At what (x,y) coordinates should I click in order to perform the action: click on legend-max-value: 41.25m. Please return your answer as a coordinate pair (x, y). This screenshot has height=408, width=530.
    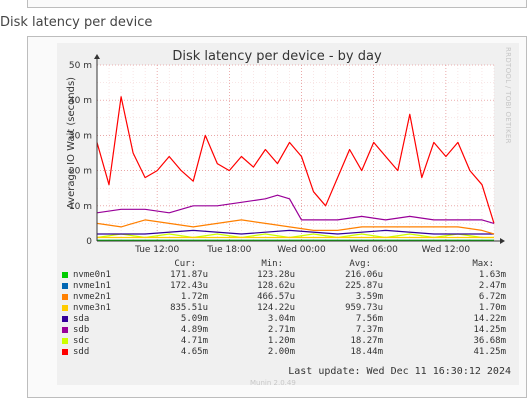
    Looking at the image, I should click on (489, 352).